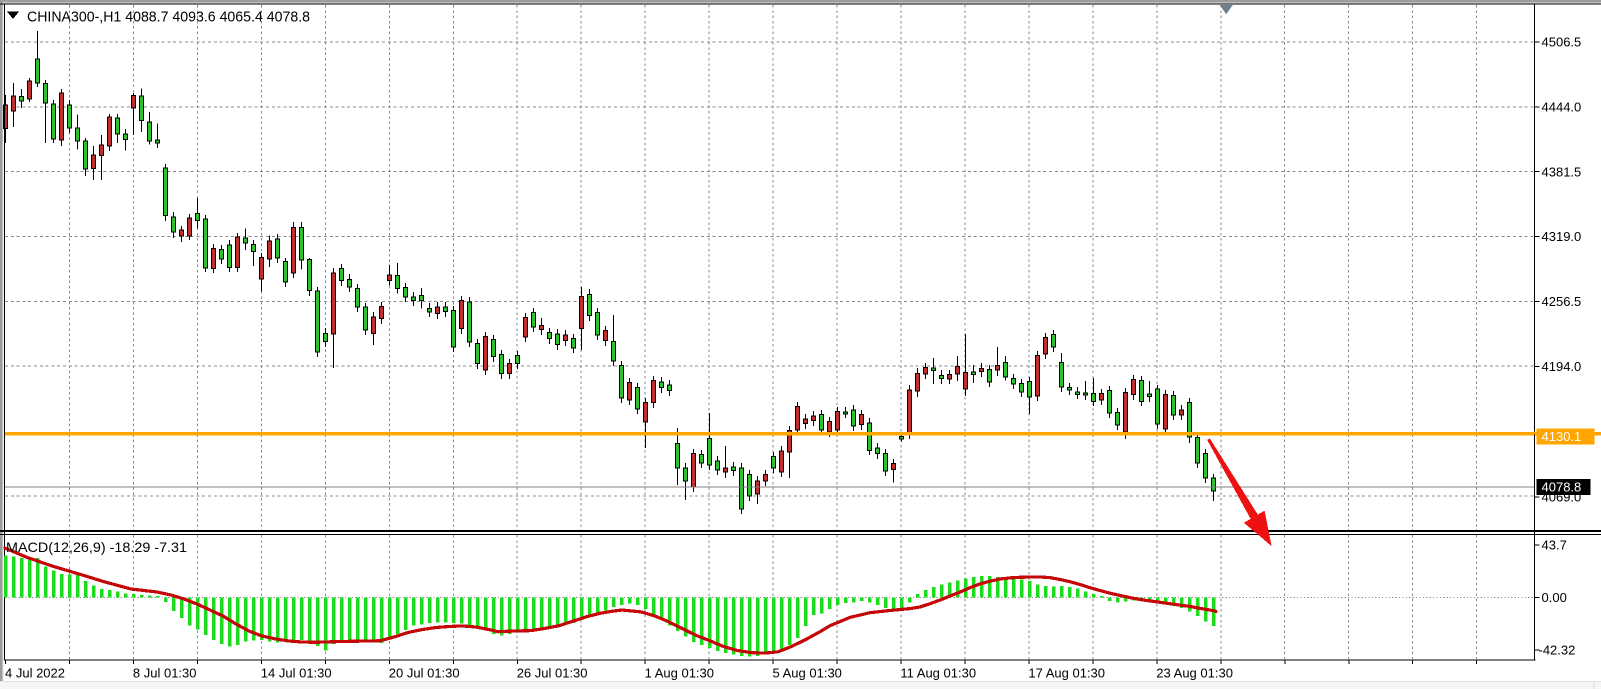 The image size is (1601, 689). I want to click on svg-text: -42.32, so click(1557, 650).